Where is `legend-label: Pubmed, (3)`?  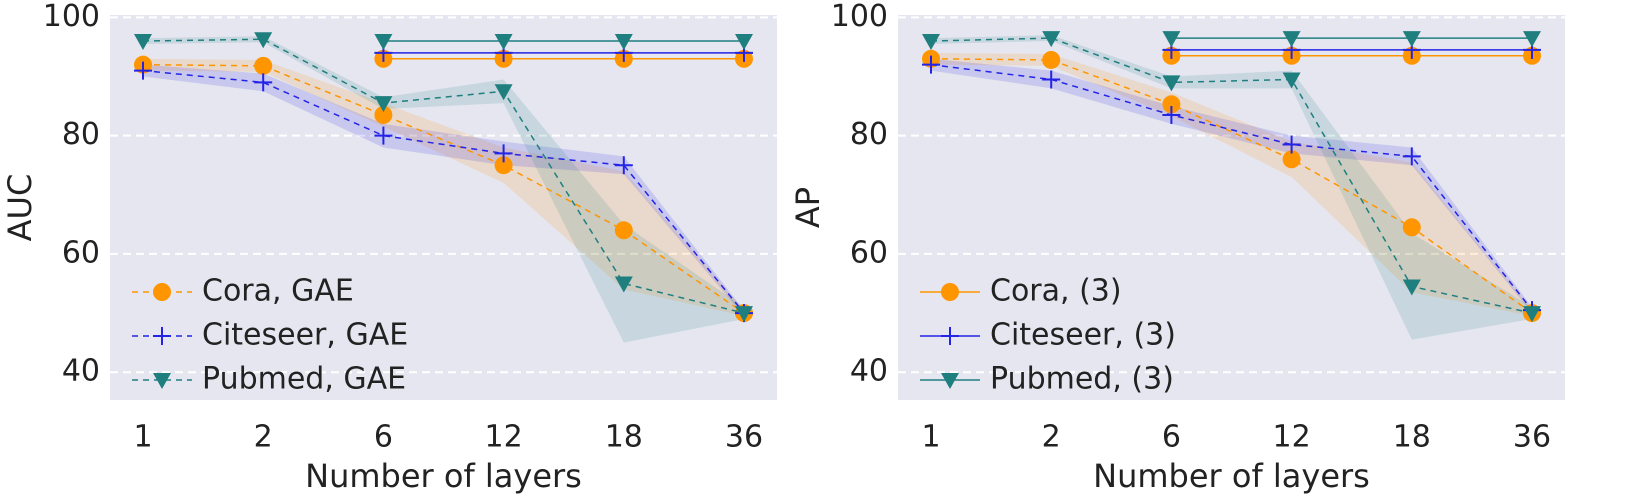
legend-label: Pubmed, (3) is located at coordinates (1082, 379).